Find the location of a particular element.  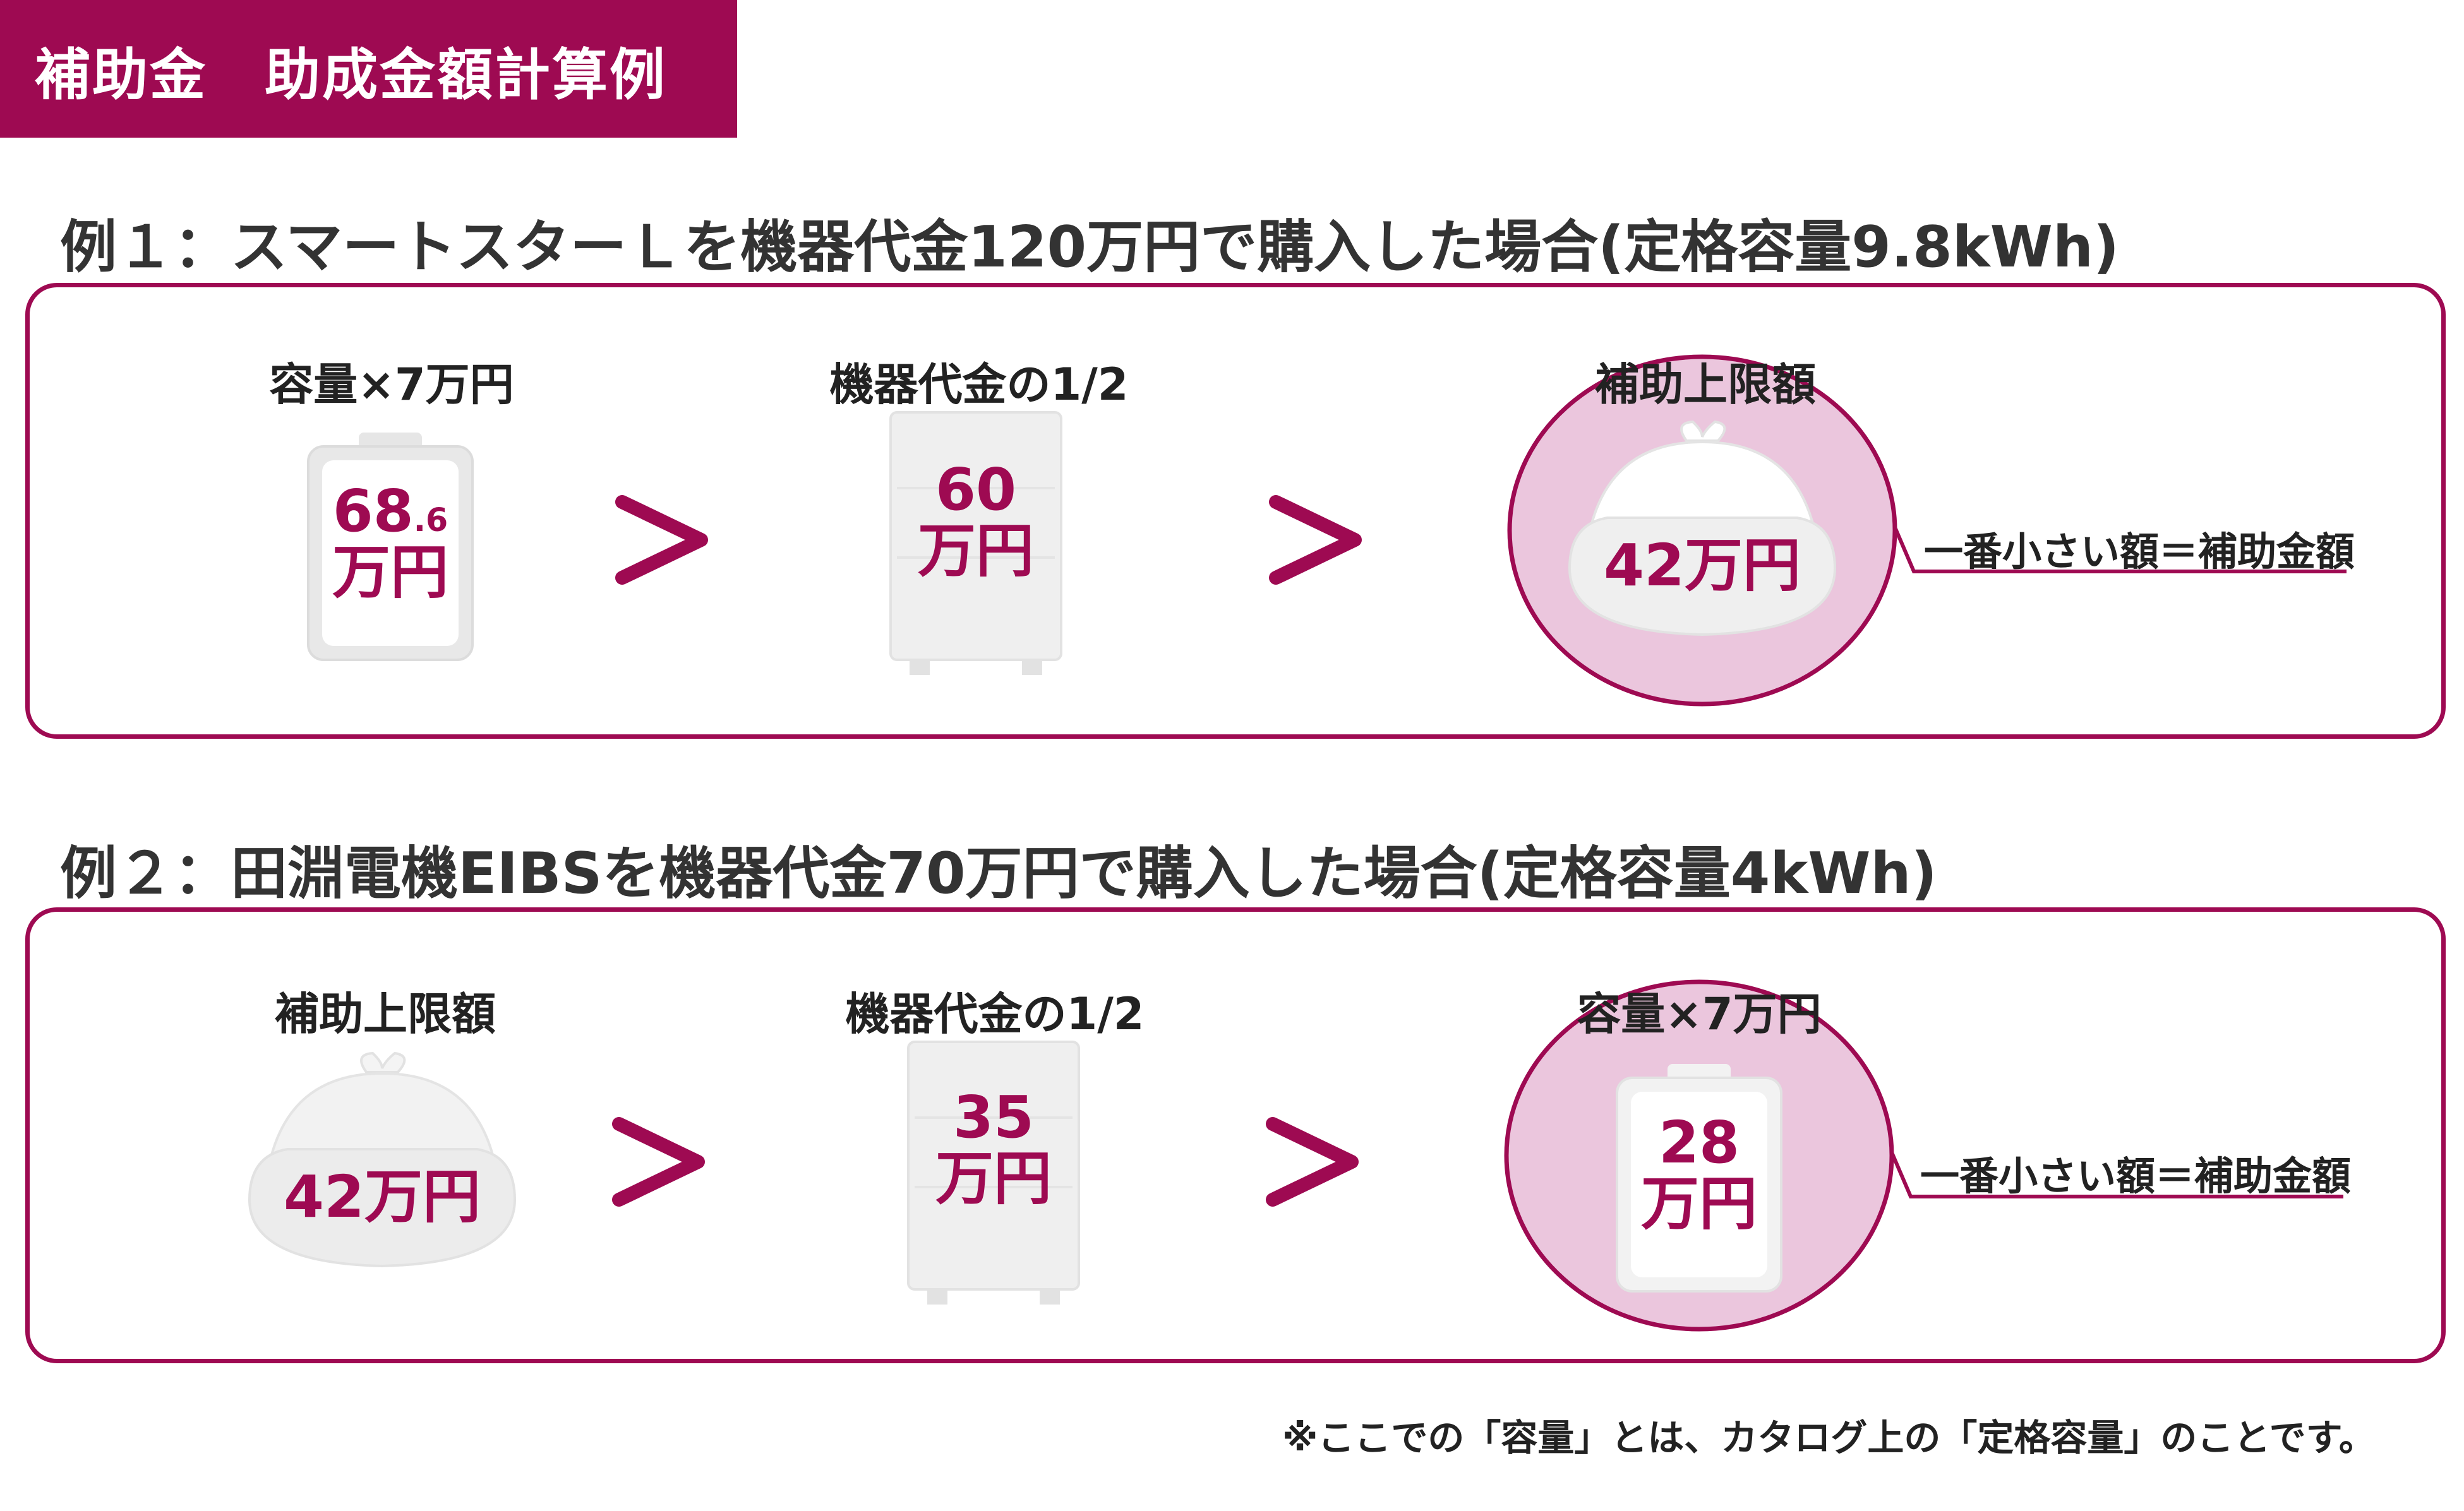

example-2-step-2-label: 機器代金の1/2 is located at coordinates (995, 1014).